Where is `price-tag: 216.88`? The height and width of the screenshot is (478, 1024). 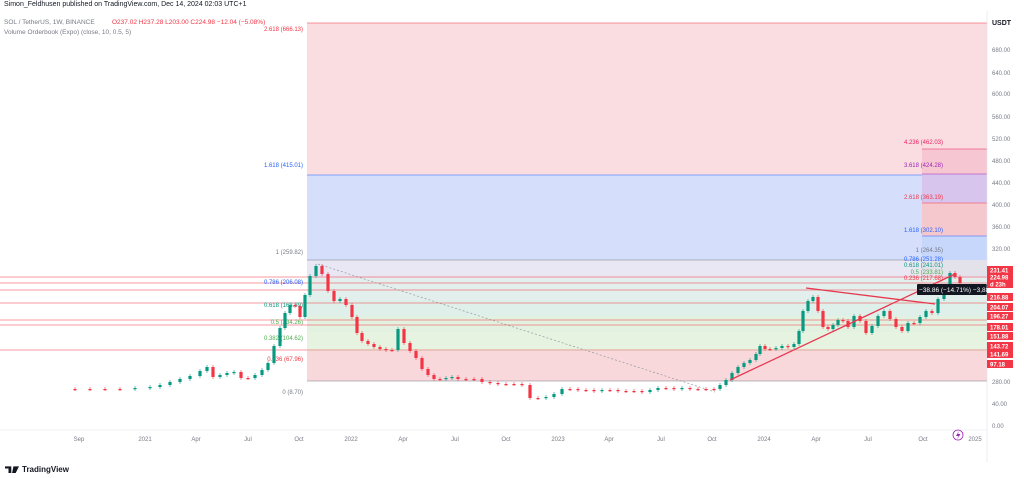 price-tag: 216.88 is located at coordinates (1000, 297).